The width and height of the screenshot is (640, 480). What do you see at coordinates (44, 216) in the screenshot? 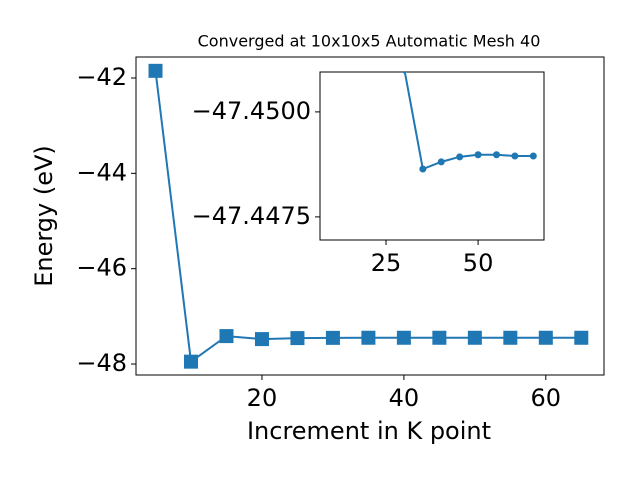
I see `y-axis-label: Energy (eV)` at bounding box center [44, 216].